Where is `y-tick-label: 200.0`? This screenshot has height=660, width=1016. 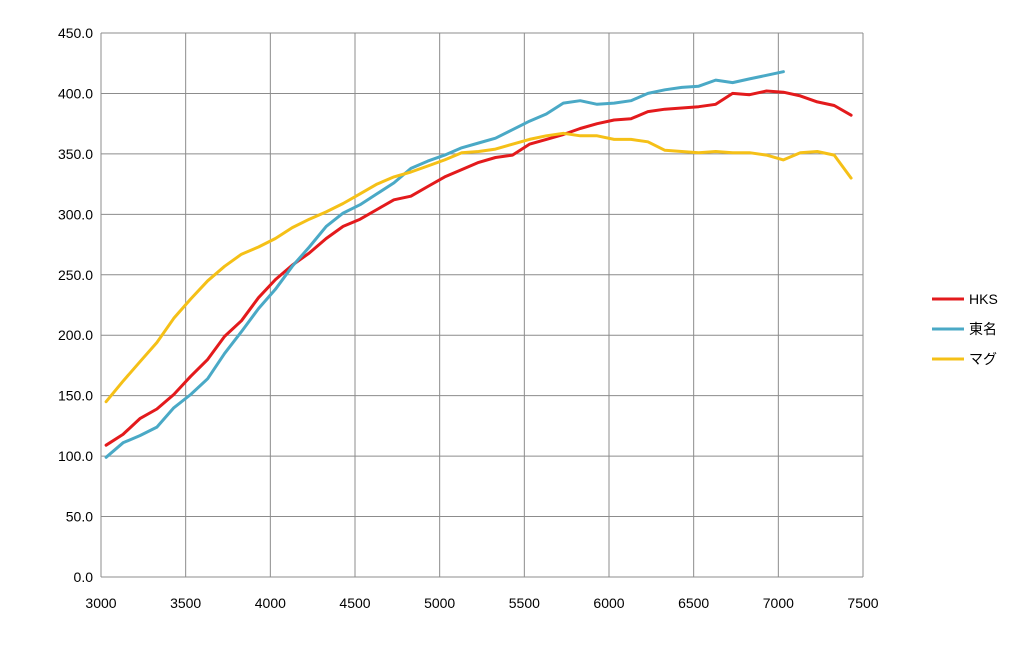 y-tick-label: 200.0 is located at coordinates (75, 335).